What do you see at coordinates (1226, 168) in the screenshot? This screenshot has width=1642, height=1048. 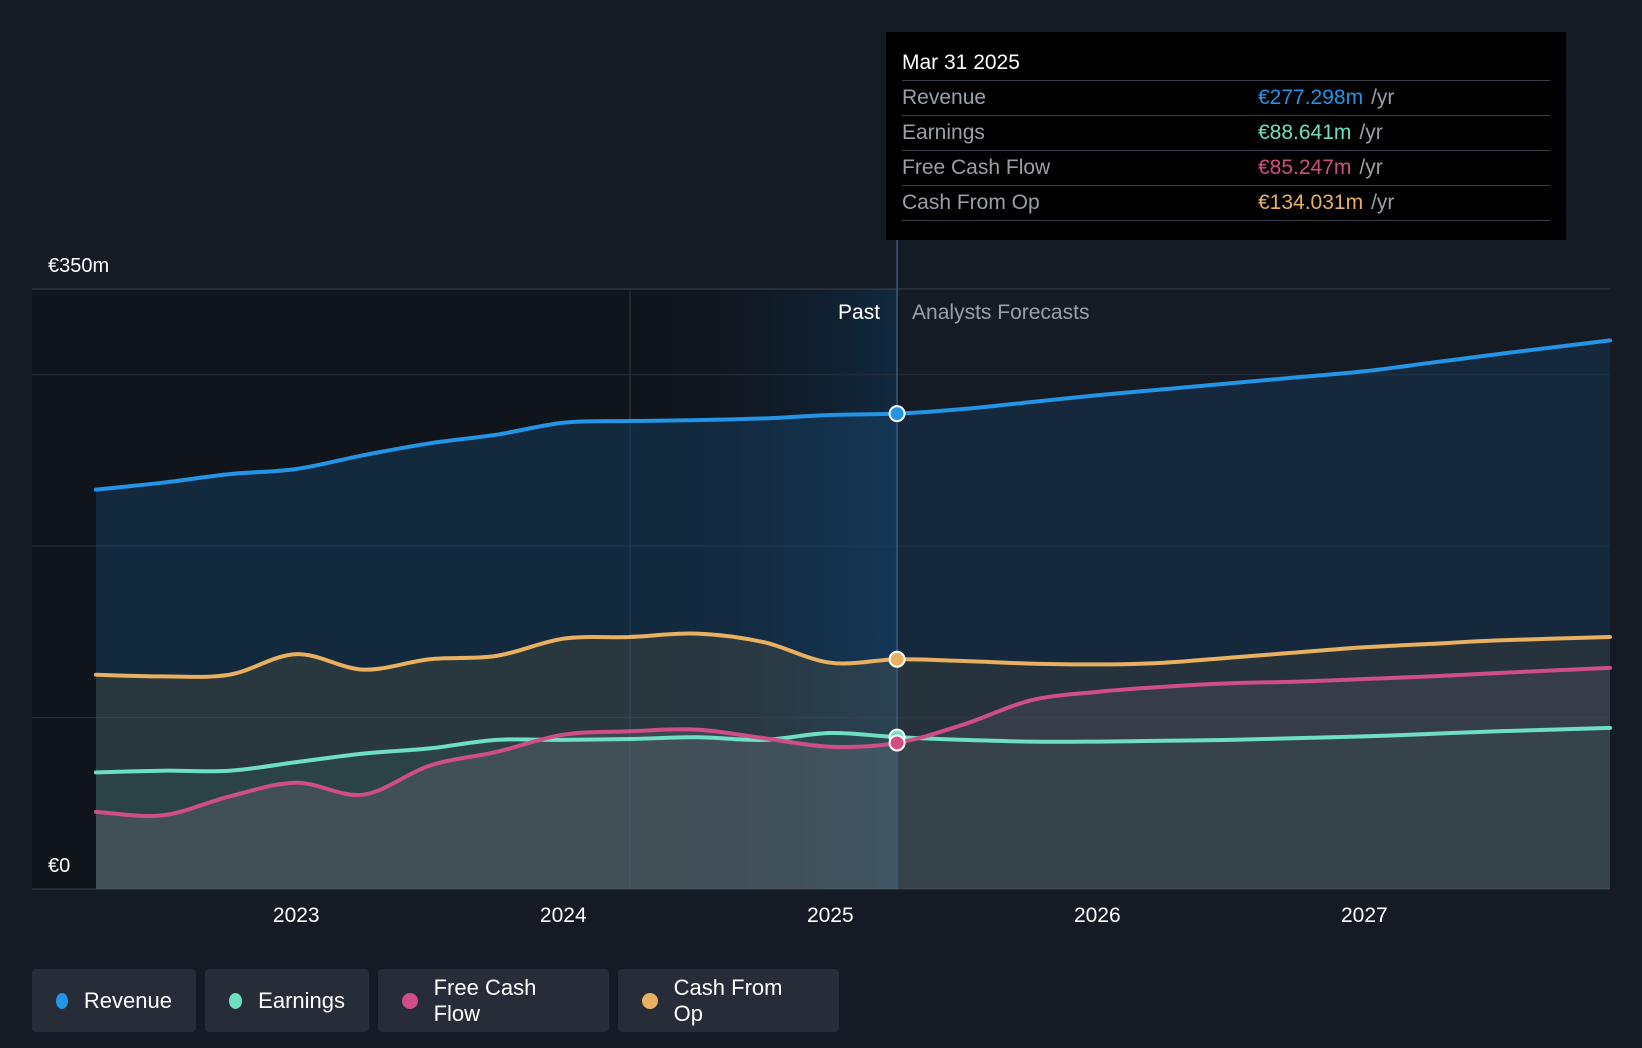 I see `tooltip-row-free-cash-flow: Free Cash Flow €85.247m /yr` at bounding box center [1226, 168].